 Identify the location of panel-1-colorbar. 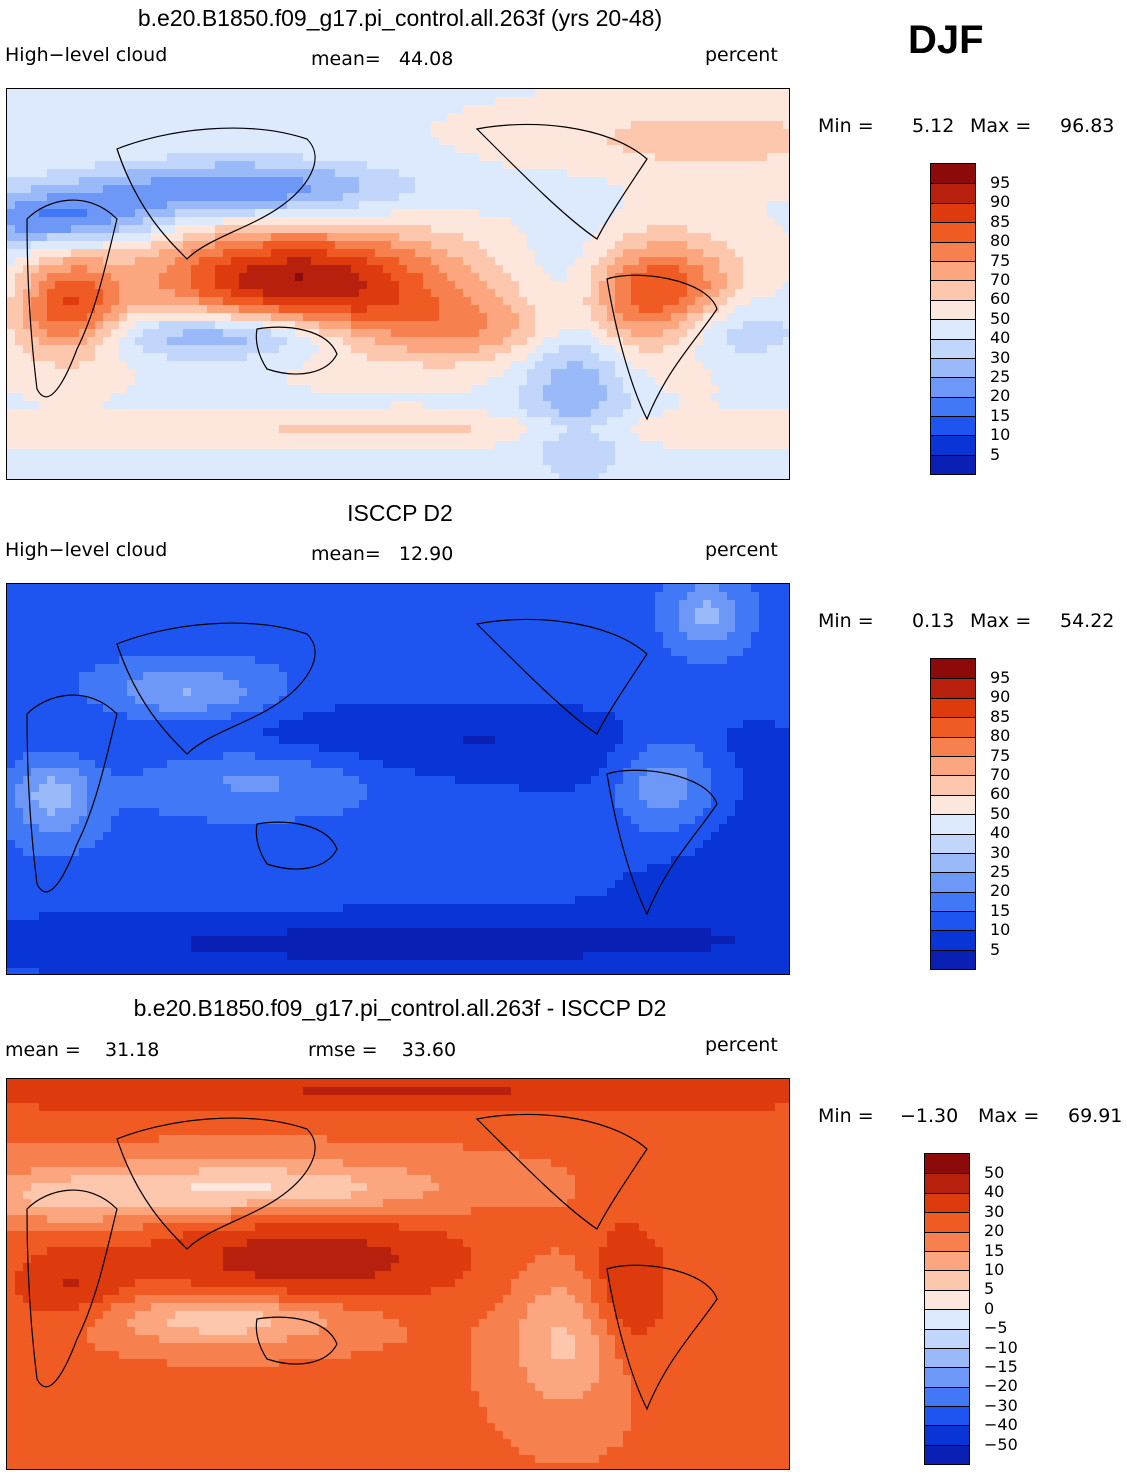
(953, 319).